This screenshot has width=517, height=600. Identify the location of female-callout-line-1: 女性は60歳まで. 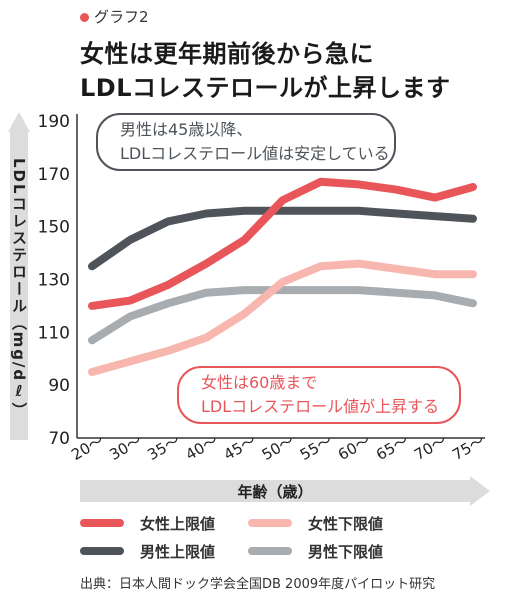
(259, 382).